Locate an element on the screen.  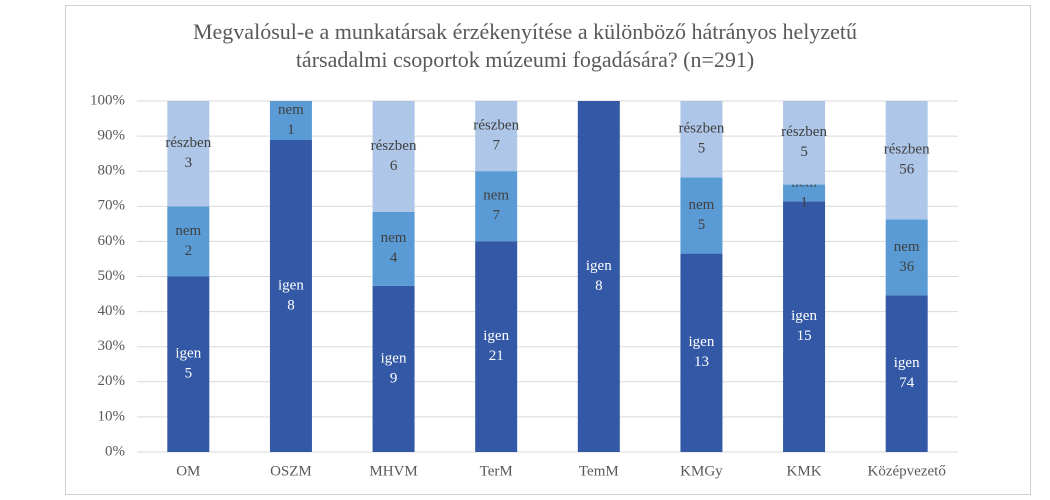
y-tick-label: 30% is located at coordinates (112, 346).